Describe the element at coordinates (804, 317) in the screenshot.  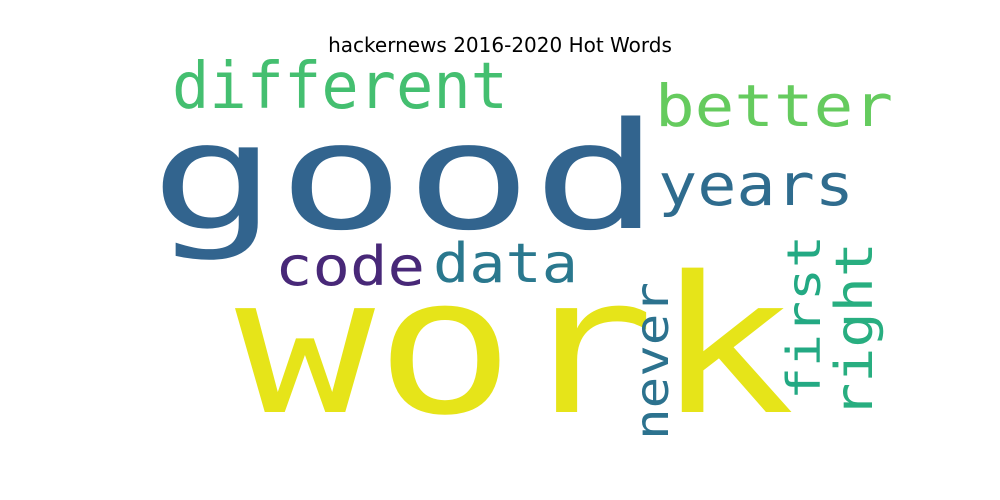
I see `word-first: first` at that location.